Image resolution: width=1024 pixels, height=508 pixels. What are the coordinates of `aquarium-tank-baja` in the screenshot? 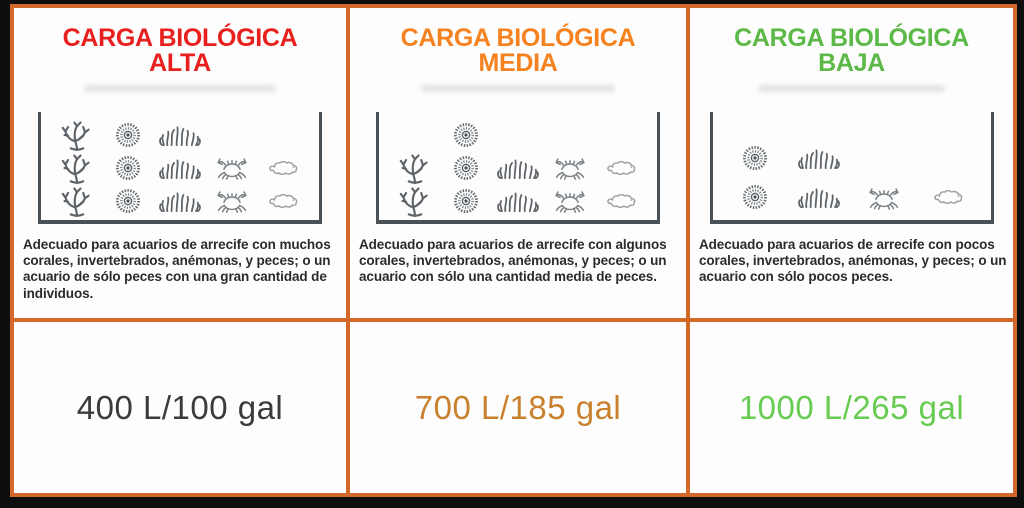 It's located at (851, 168).